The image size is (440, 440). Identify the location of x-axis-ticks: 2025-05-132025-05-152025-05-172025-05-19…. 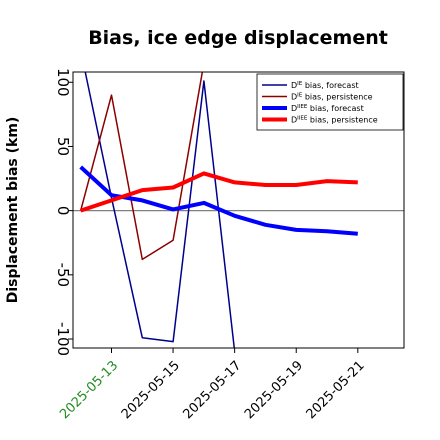
(212, 385).